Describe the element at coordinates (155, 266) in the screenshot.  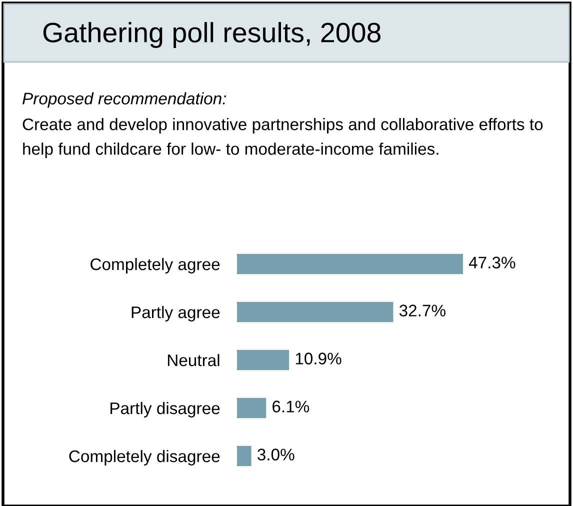
I see `y-tick-label: Completely agree` at that location.